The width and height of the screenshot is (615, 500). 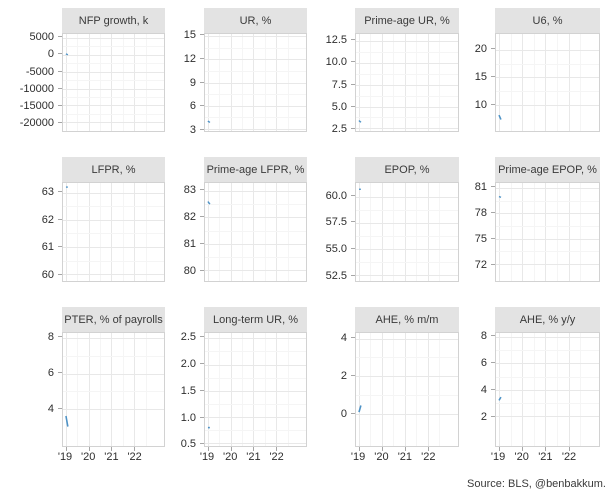 I want to click on y-axis: 8 6 4, so click(x=33, y=389).